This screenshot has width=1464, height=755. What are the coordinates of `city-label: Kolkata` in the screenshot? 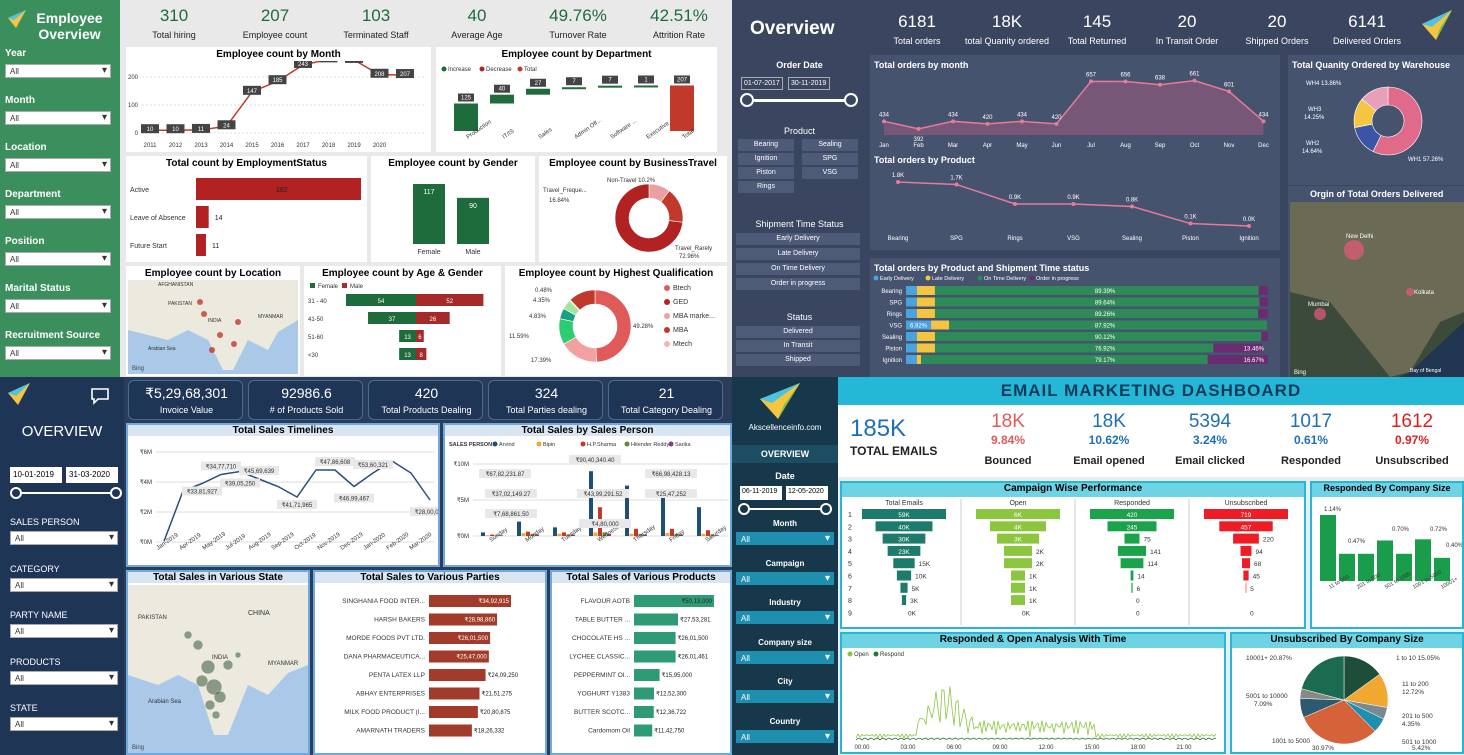 It's located at (1424, 293).